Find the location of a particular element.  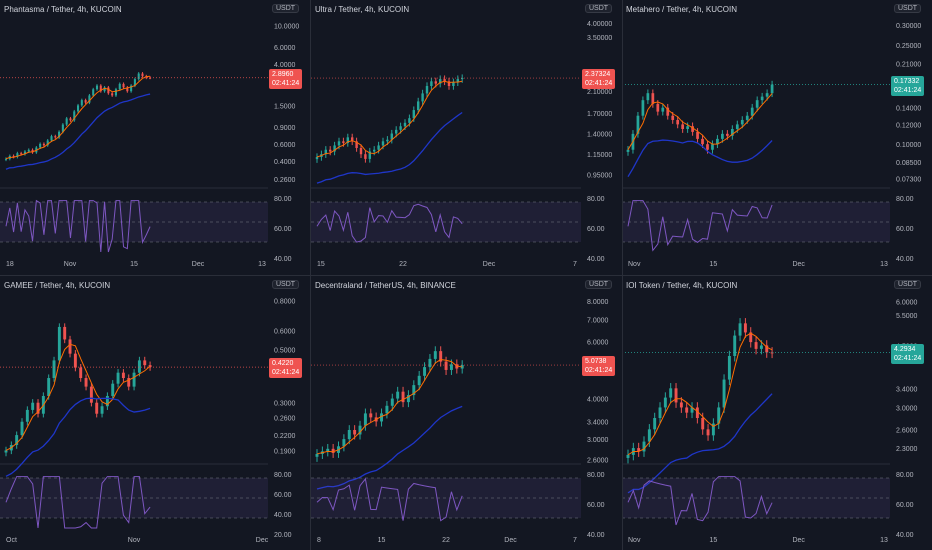

y-tick-label: 2.6000 is located at coordinates (907, 430).